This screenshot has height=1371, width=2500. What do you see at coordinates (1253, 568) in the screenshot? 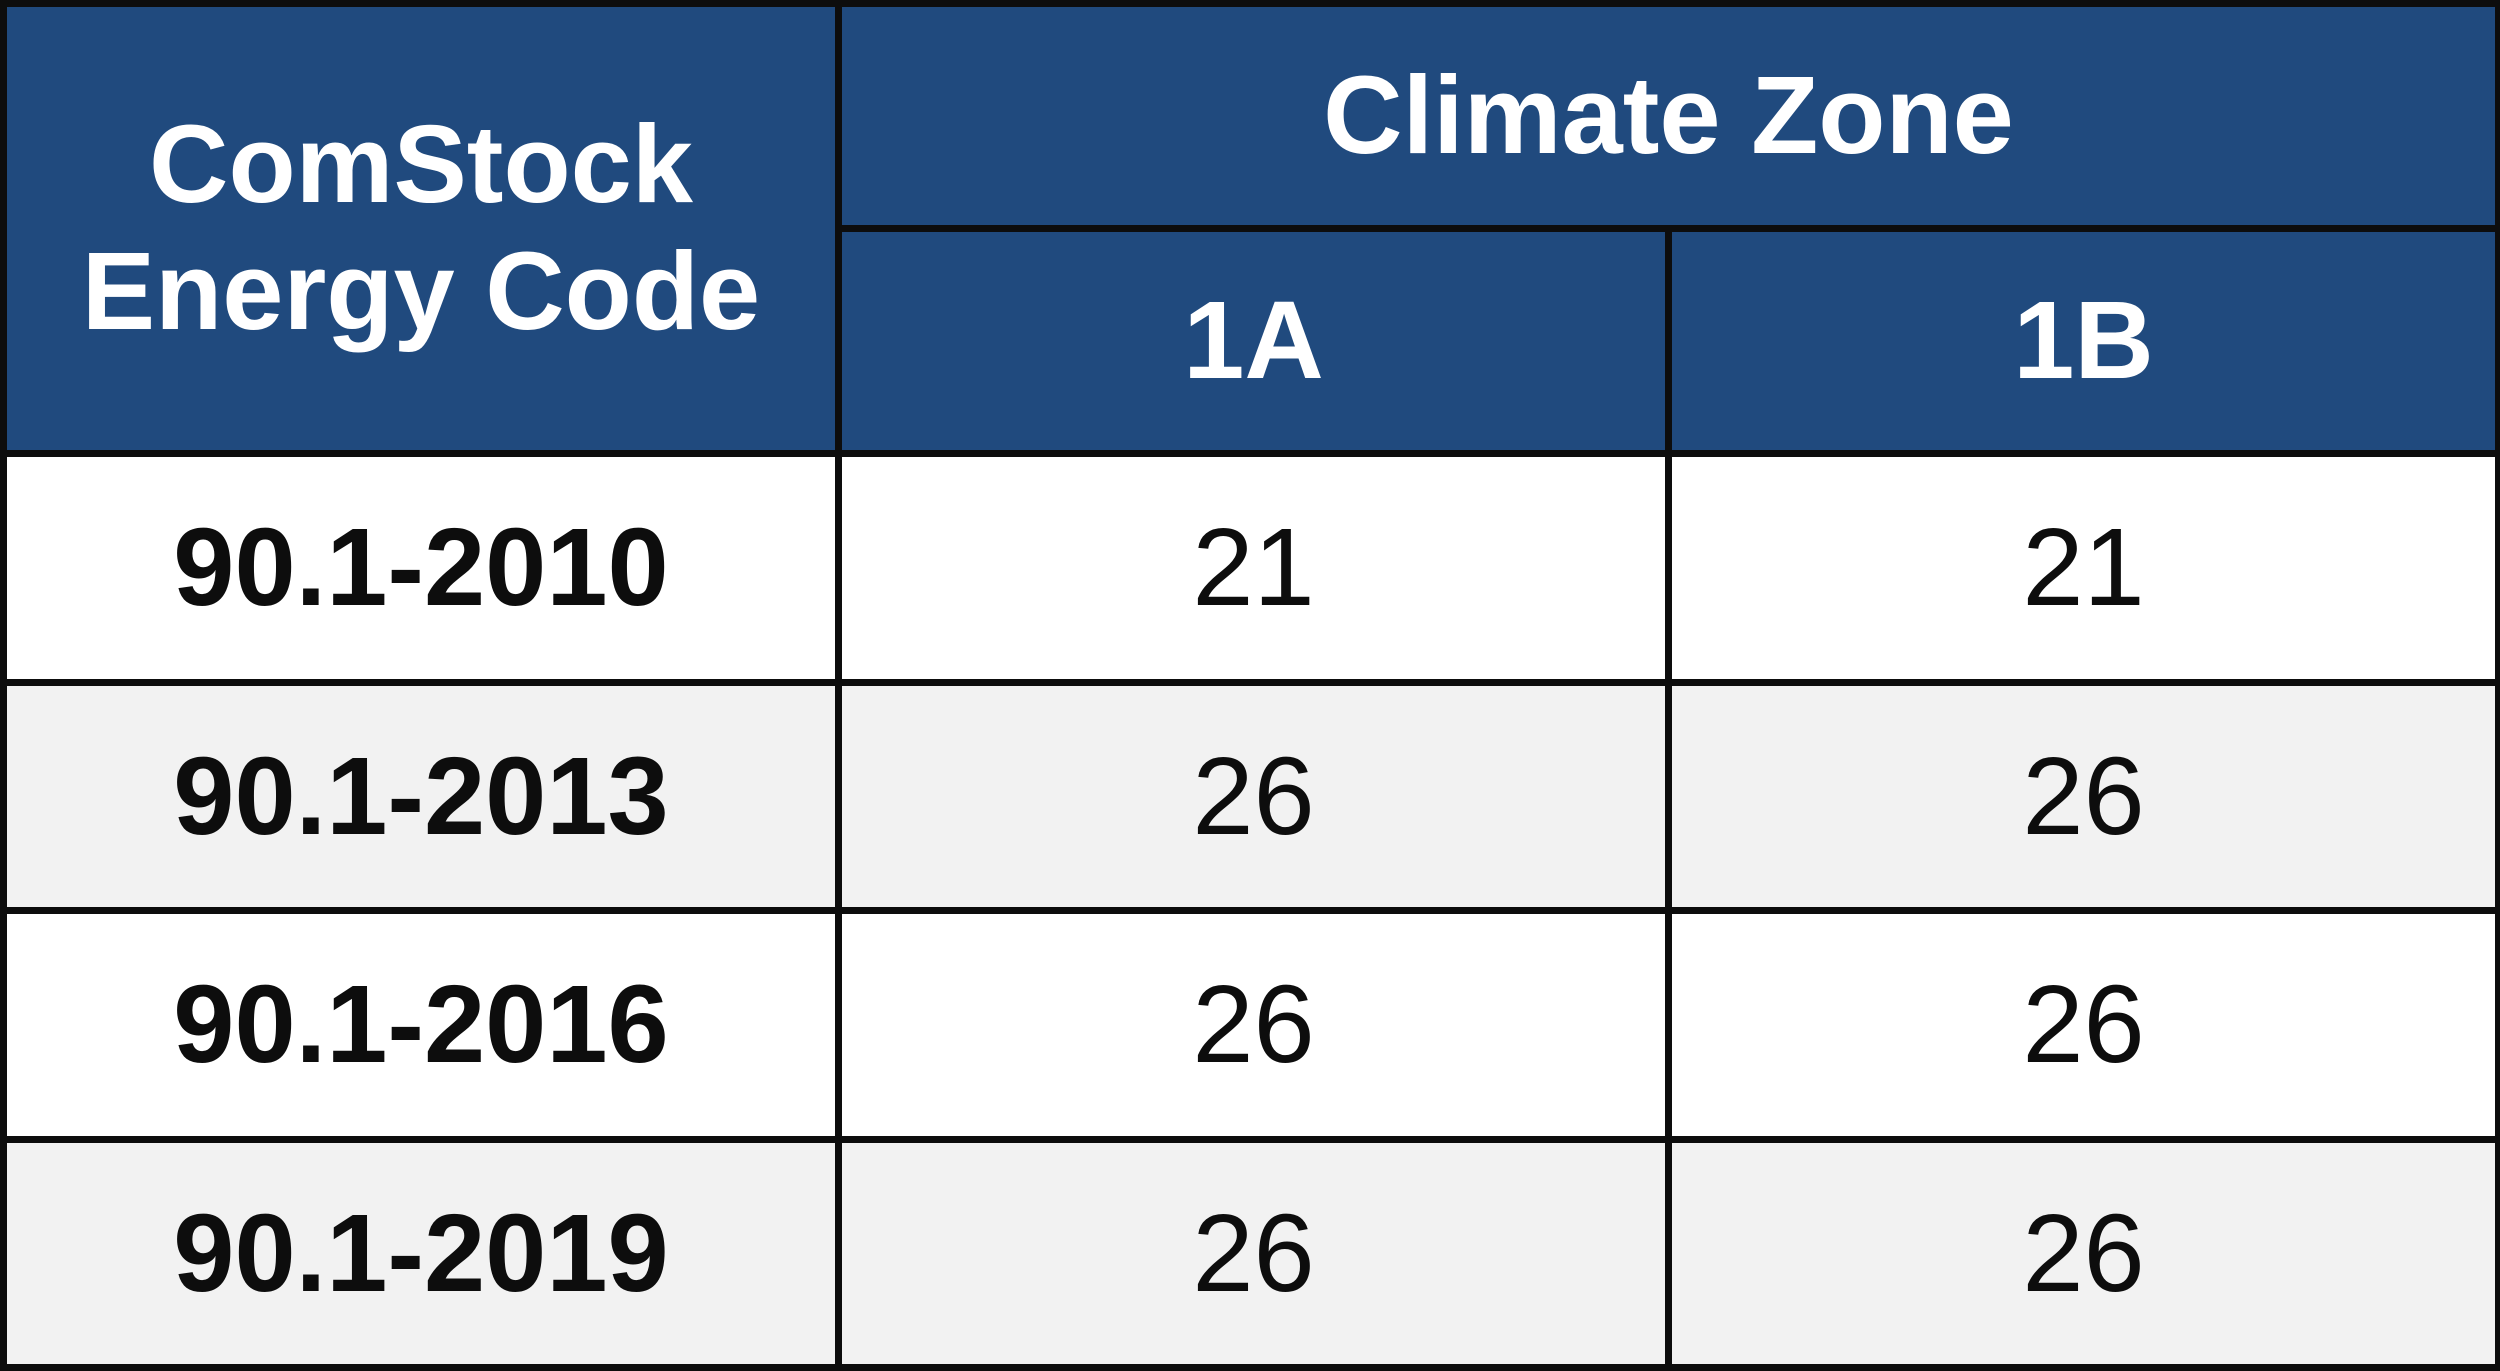
I see `zone-1a-value: 21` at bounding box center [1253, 568].